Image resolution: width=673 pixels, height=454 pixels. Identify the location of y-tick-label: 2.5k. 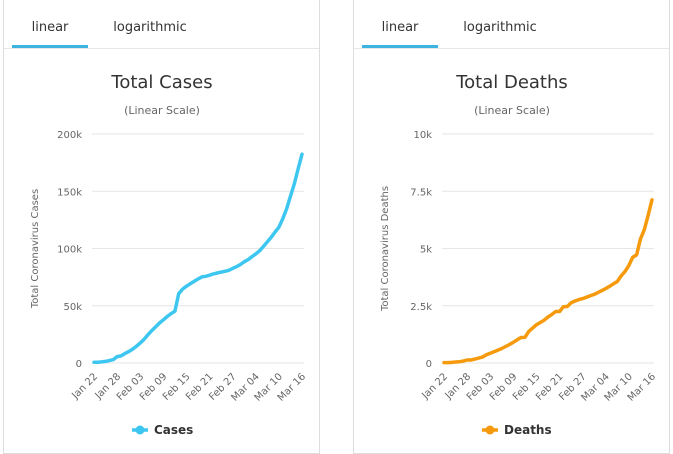
(421, 307).